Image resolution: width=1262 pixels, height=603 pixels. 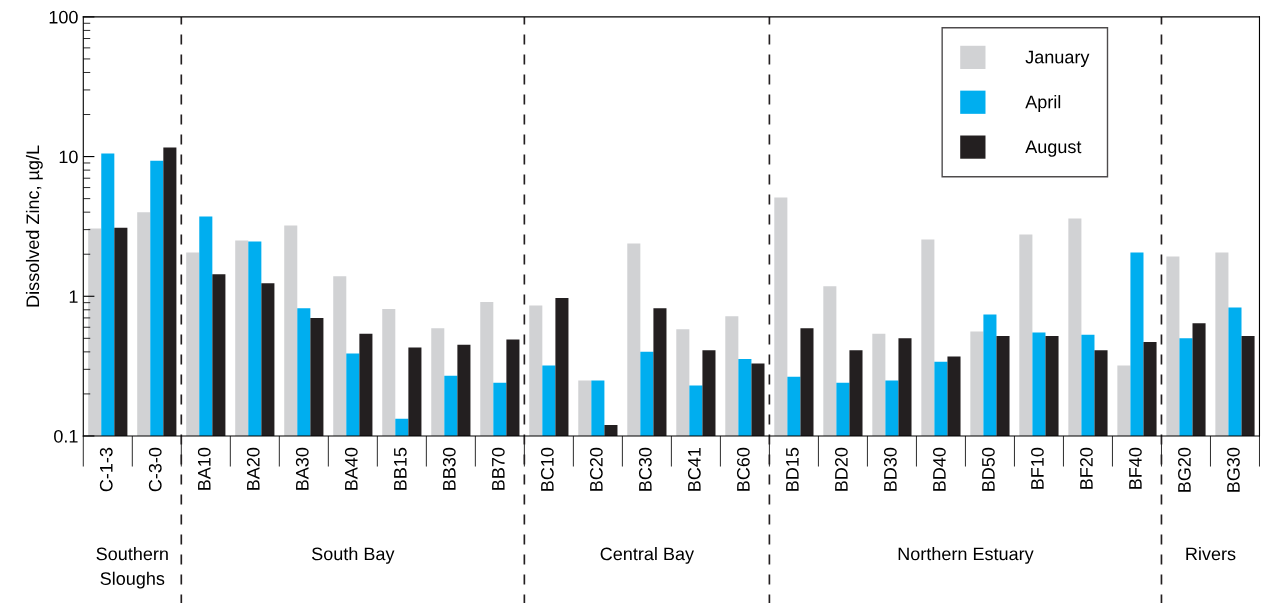 I want to click on x-tick-label: C-3-0, so click(x=155, y=469).